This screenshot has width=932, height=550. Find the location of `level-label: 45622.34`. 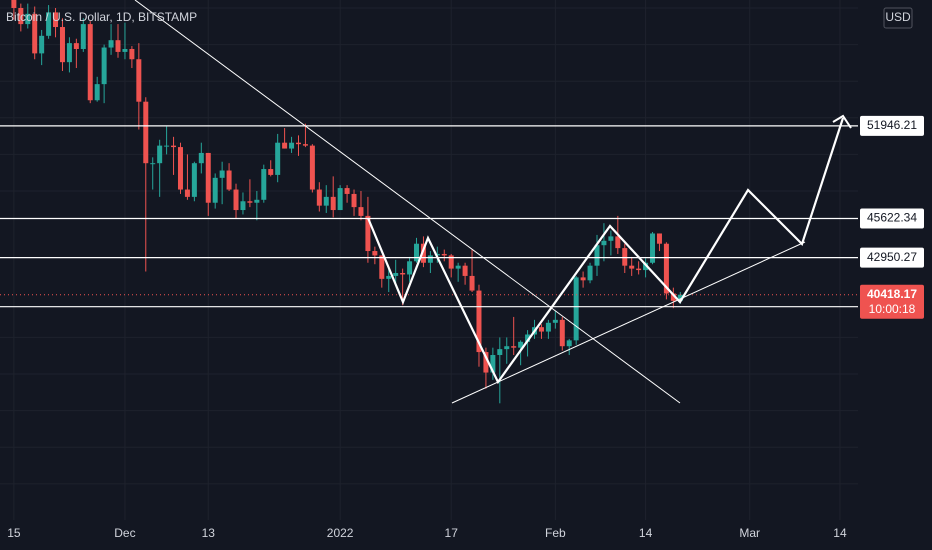

level-label: 45622.34 is located at coordinates (892, 218).